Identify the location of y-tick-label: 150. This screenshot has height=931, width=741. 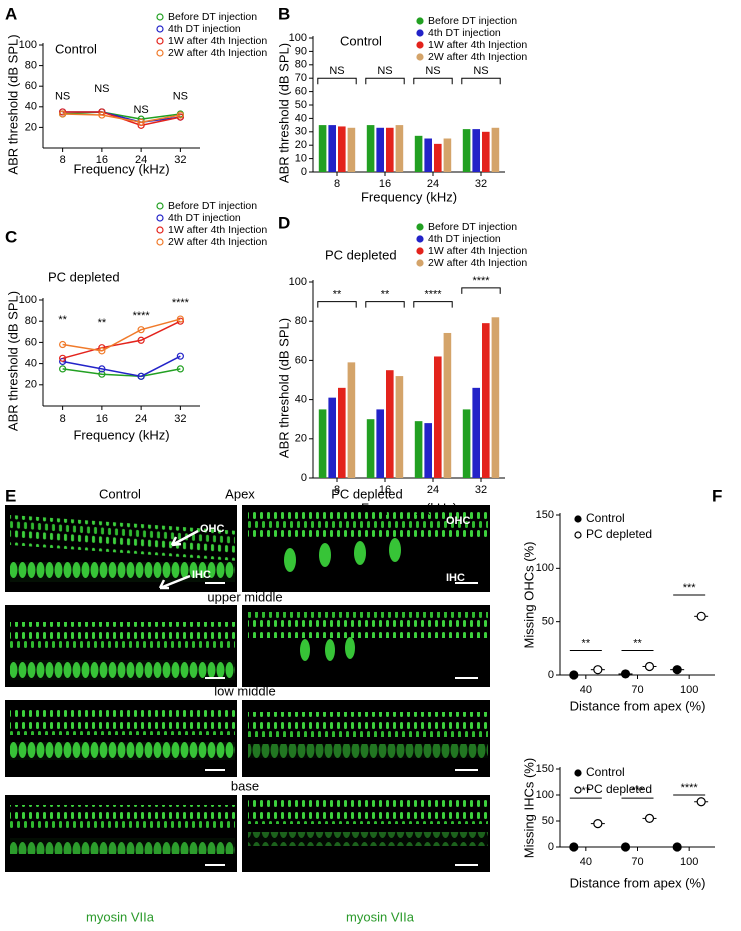
(545, 515).